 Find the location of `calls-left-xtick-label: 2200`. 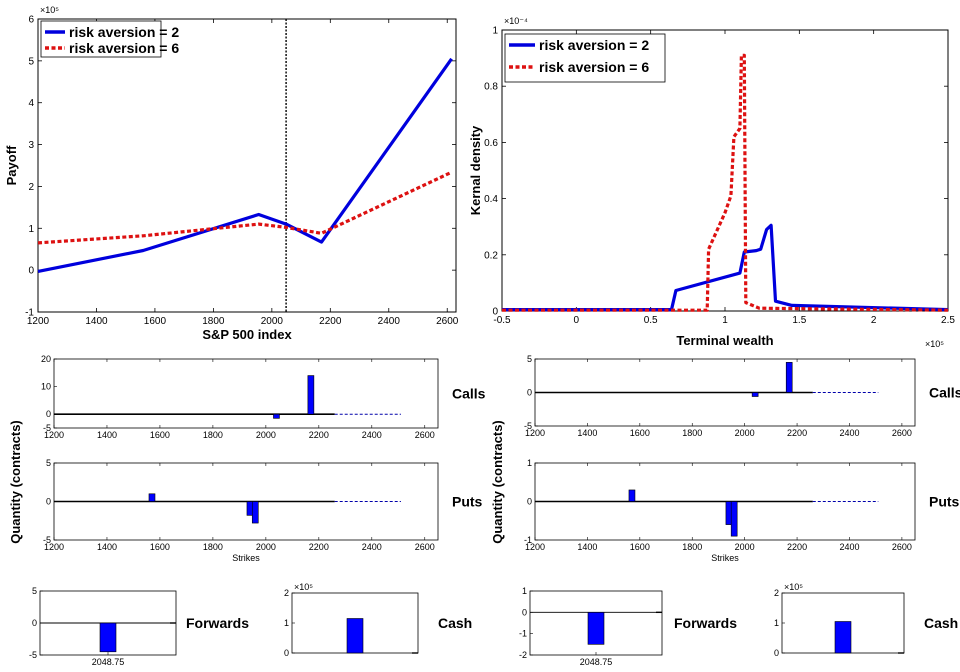

calls-left-xtick-label: 2200 is located at coordinates (319, 435).